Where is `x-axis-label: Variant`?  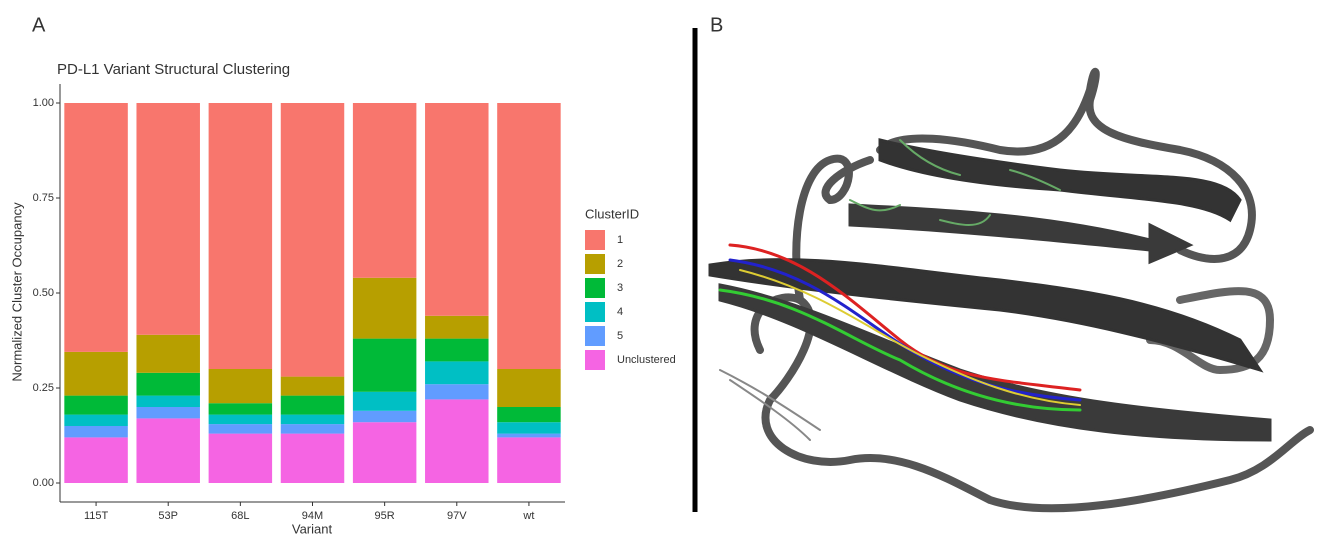 x-axis-label: Variant is located at coordinates (312, 528).